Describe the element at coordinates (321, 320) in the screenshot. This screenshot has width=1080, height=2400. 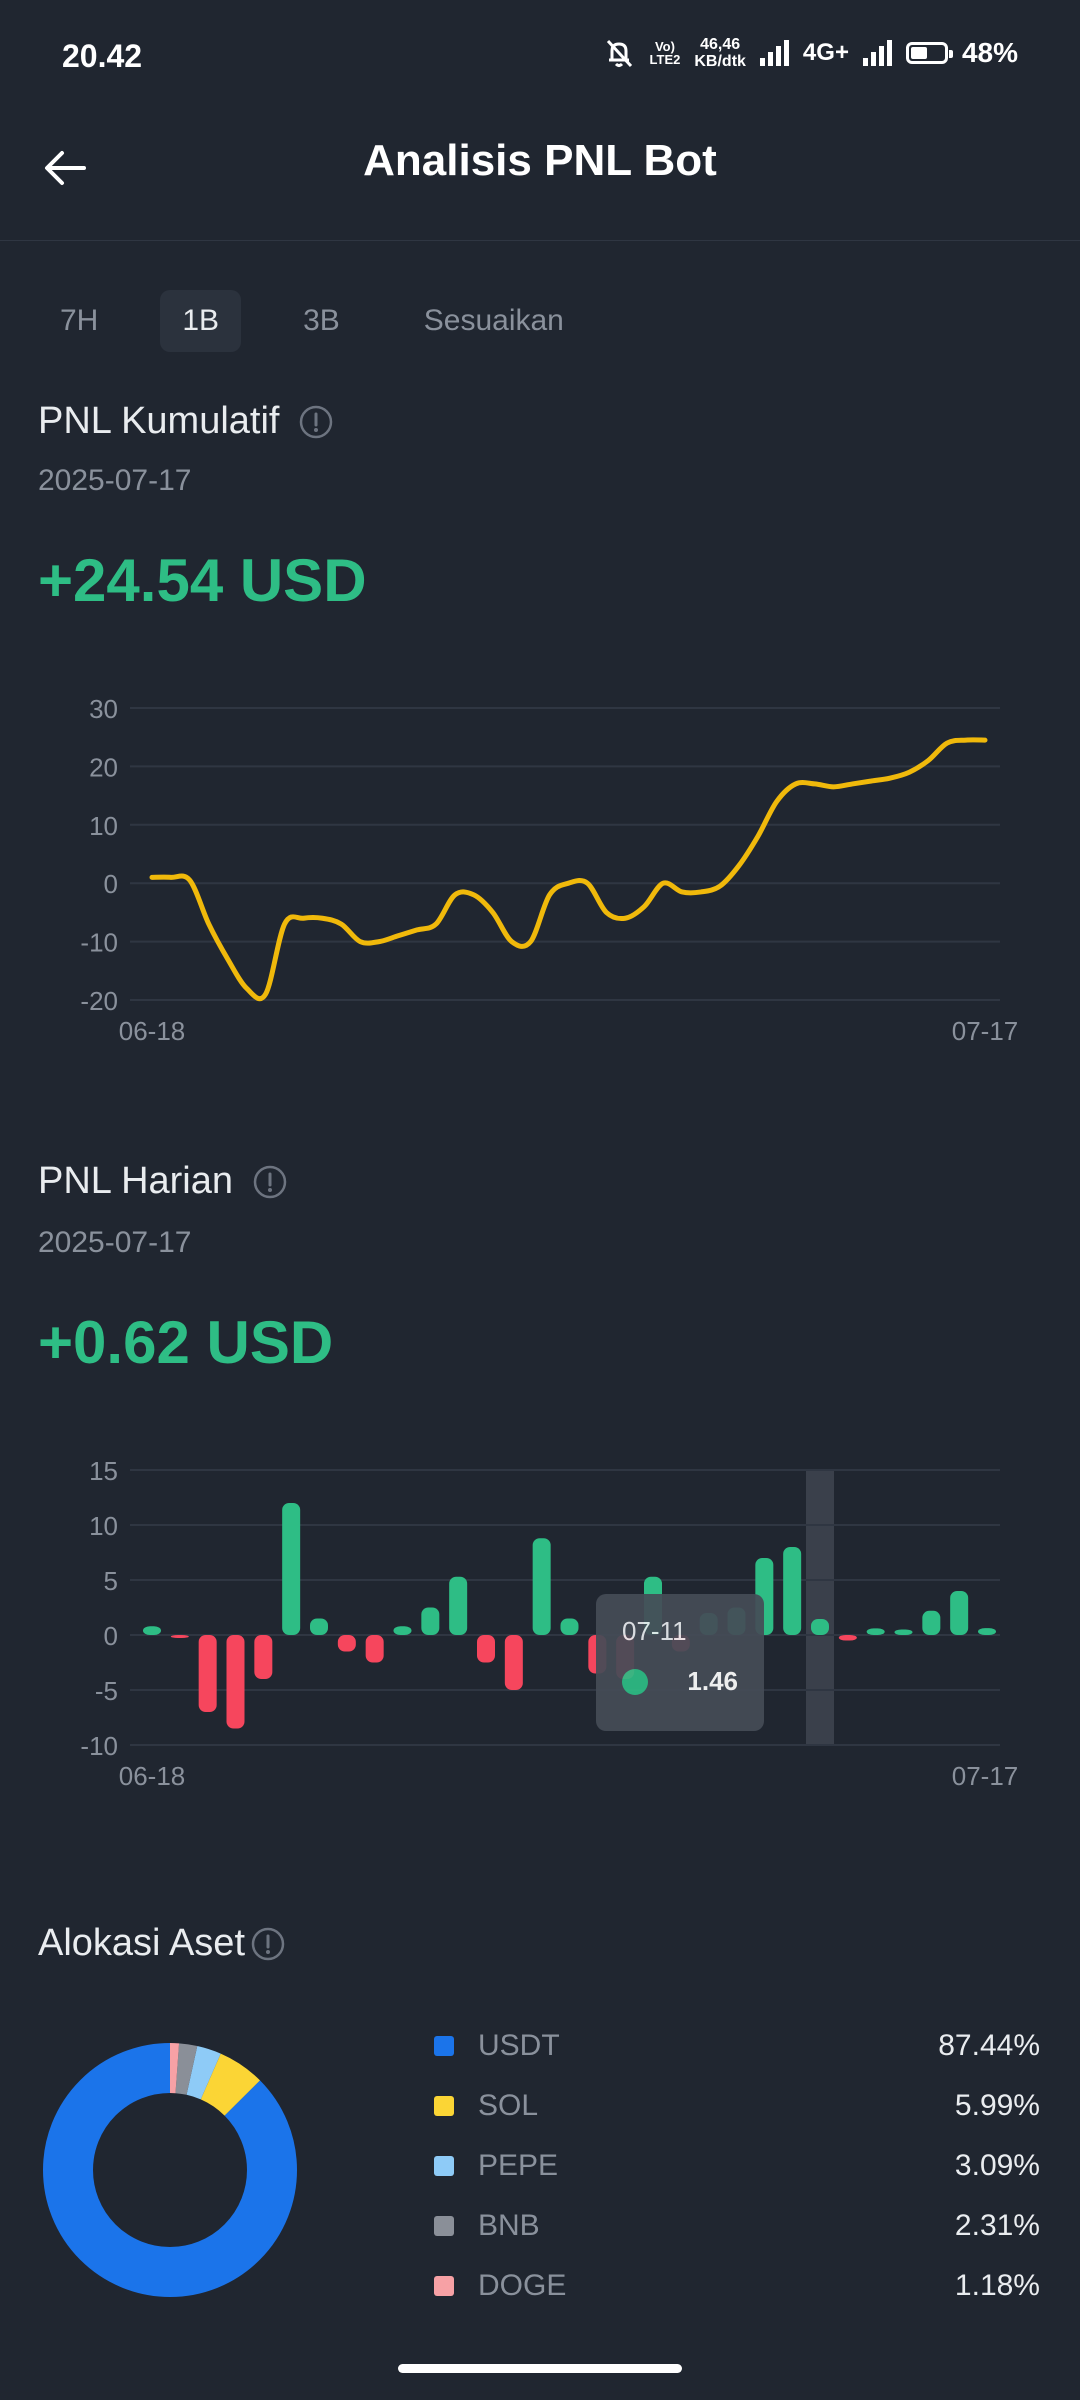
I see `tab-3b: 3B` at that location.